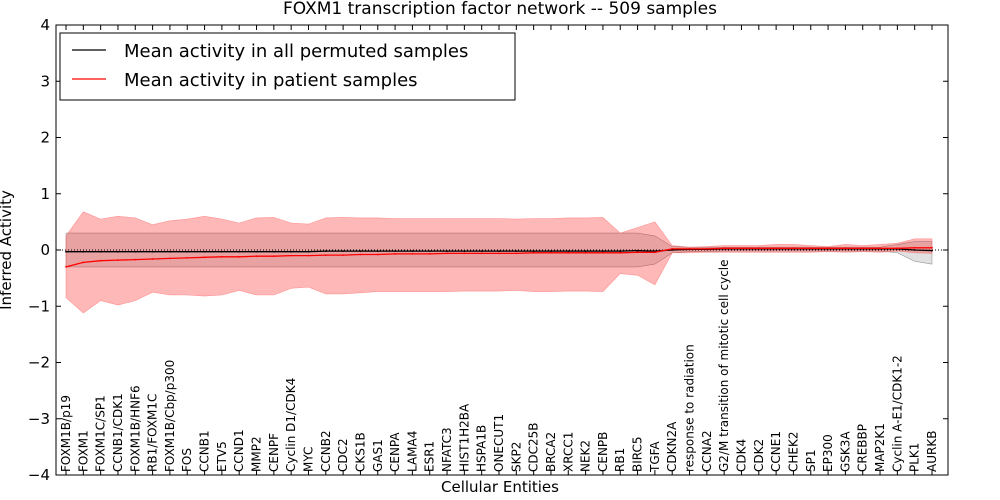  Describe the element at coordinates (45, 250) in the screenshot. I see `y-tick-label: 0` at that location.